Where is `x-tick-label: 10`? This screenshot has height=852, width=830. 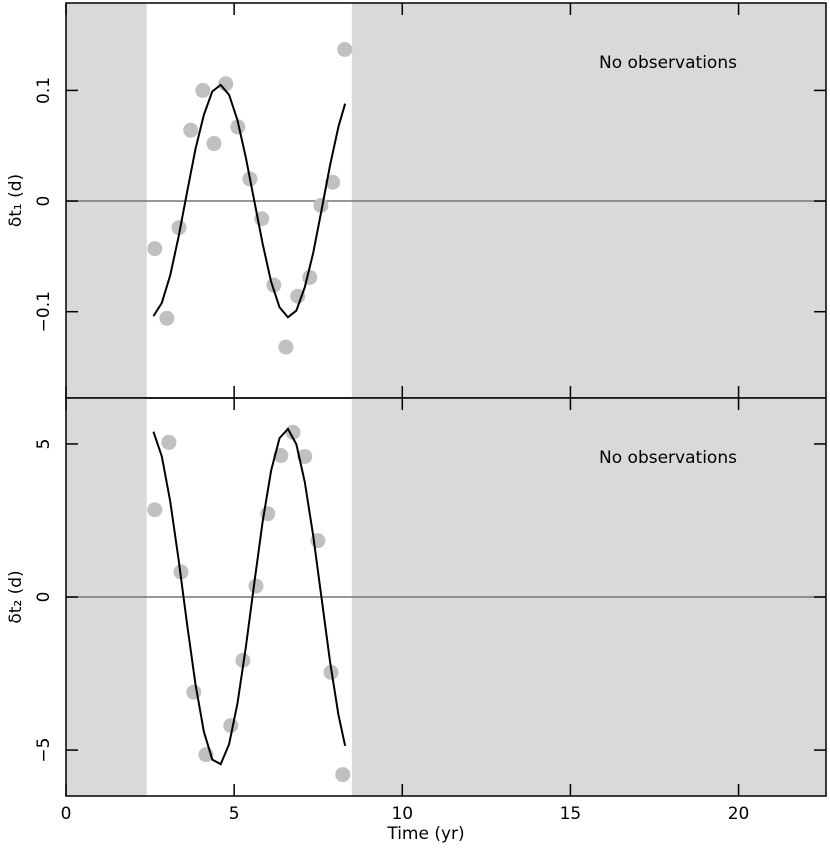 x-tick-label: 10 is located at coordinates (402, 814).